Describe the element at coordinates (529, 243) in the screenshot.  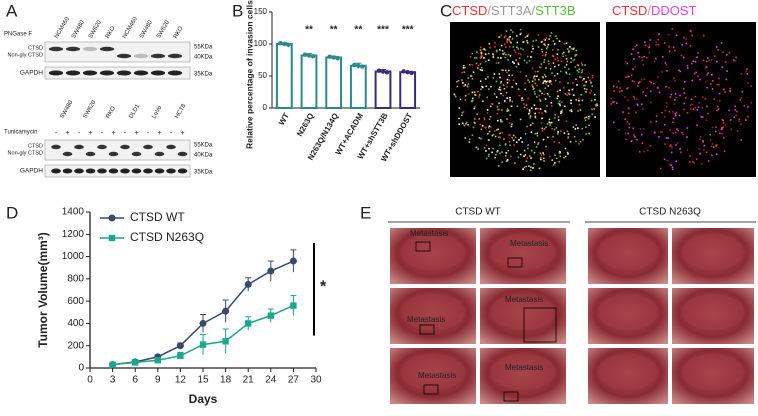
I see `metastasis-label: Metastasis` at that location.